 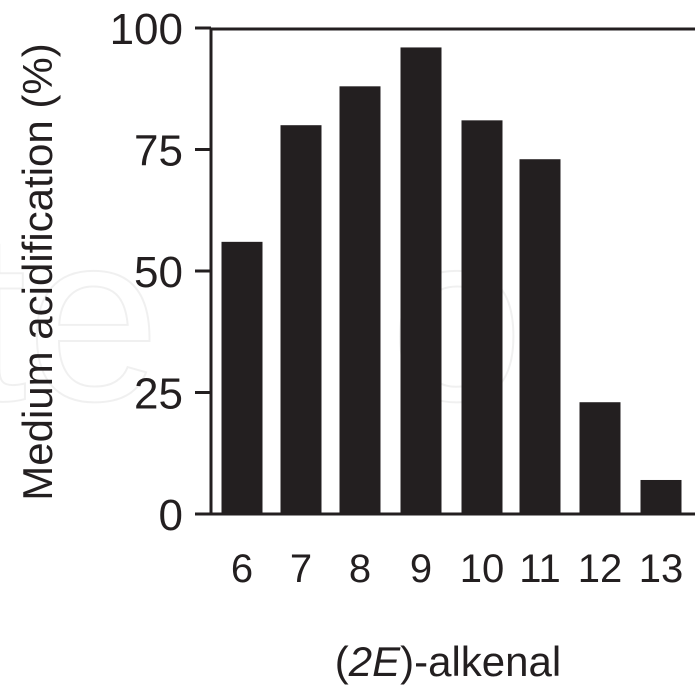 What do you see at coordinates (480, 661) in the screenshot?
I see `x-axis-title-suffix: )-alkenal` at bounding box center [480, 661].